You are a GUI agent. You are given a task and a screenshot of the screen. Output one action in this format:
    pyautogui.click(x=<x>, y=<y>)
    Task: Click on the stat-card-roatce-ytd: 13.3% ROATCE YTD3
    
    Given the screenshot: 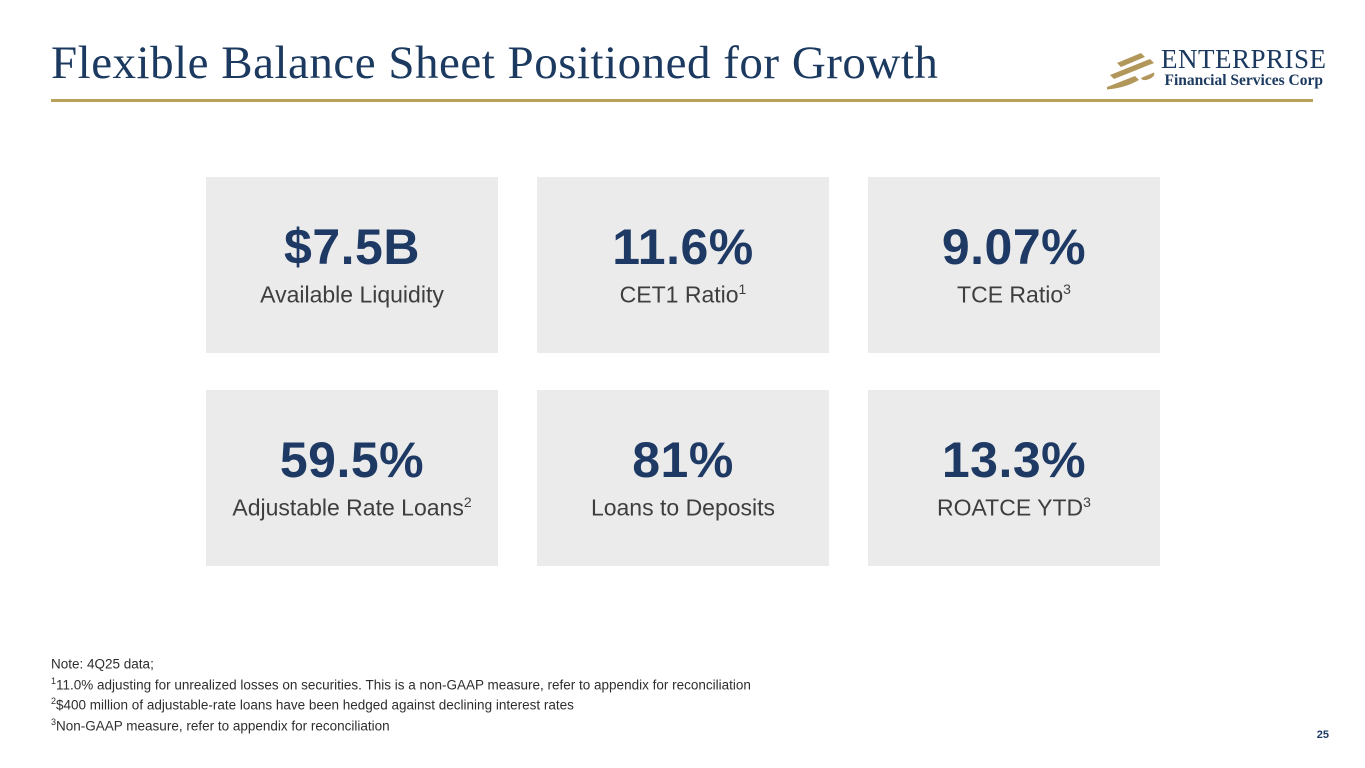 What is the action you would take?
    pyautogui.click(x=1014, y=478)
    